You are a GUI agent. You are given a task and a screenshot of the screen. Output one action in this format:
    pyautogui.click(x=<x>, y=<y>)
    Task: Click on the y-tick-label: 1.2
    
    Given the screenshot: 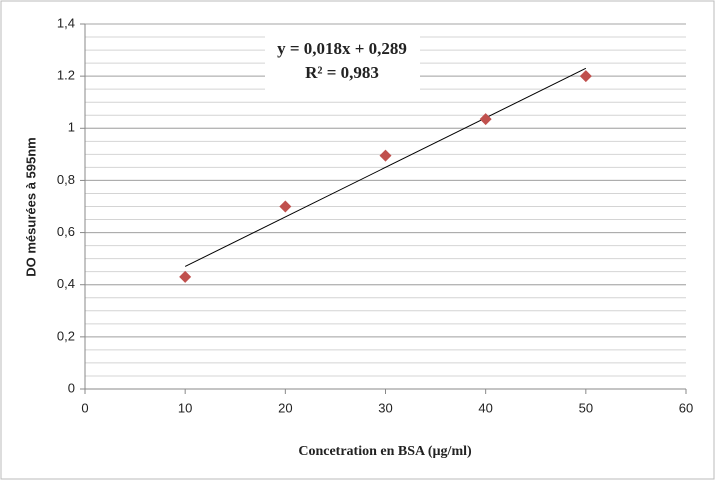 What is the action you would take?
    pyautogui.click(x=66, y=75)
    